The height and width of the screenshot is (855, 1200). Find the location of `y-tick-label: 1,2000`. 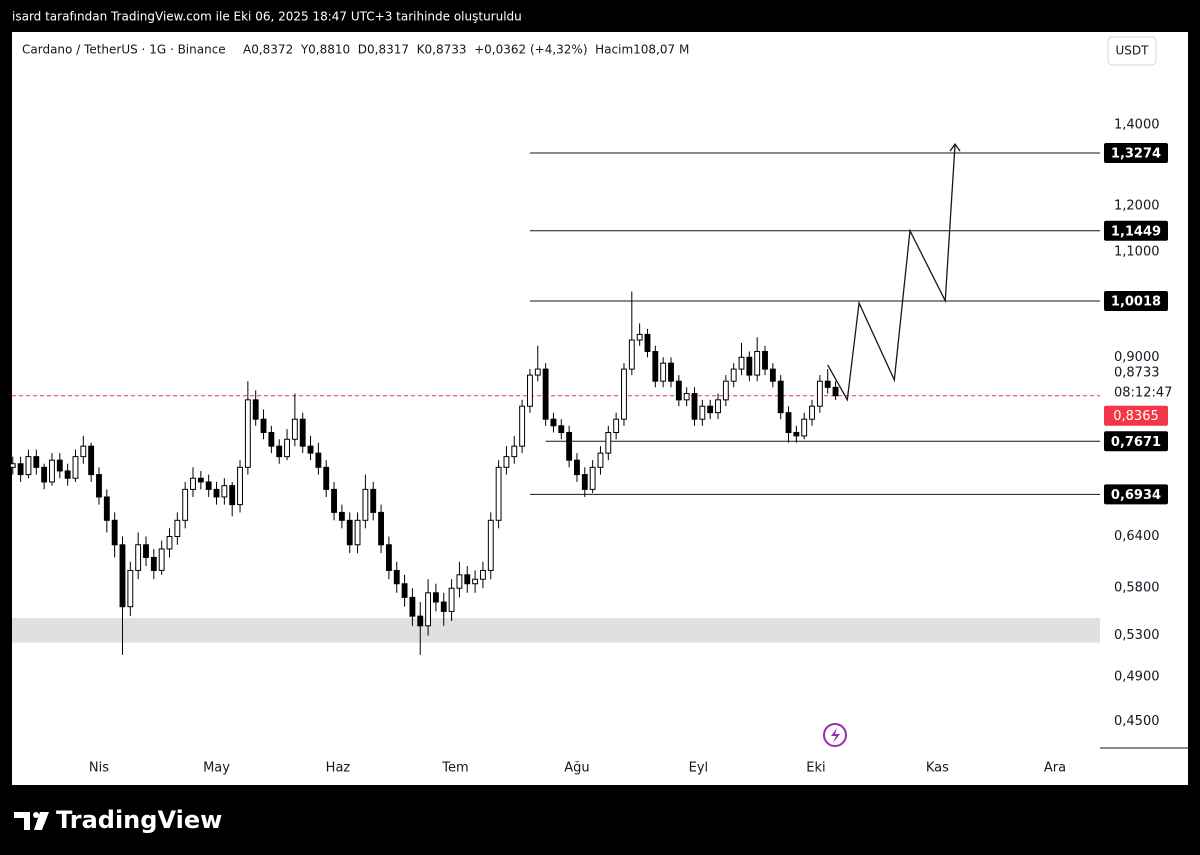

y-tick-label: 1,2000 is located at coordinates (1137, 206).